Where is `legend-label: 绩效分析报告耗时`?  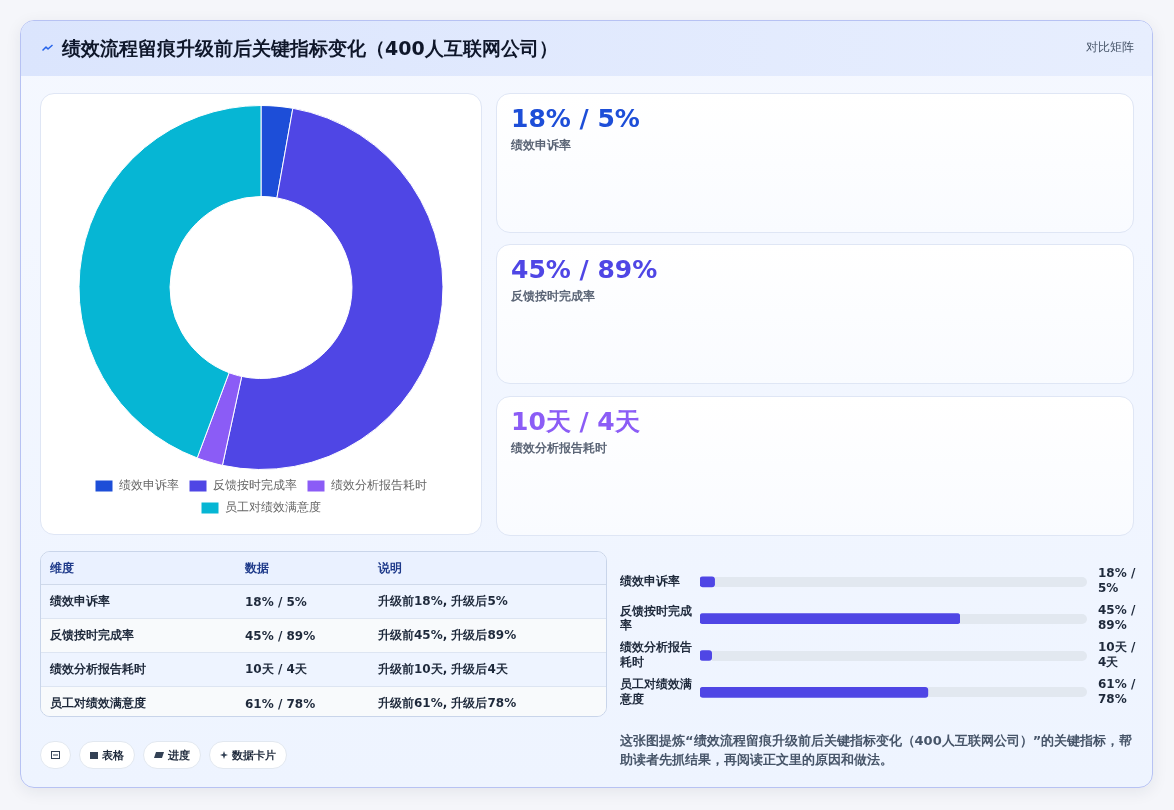
legend-label: 绩效分析报告耗时 is located at coordinates (379, 485).